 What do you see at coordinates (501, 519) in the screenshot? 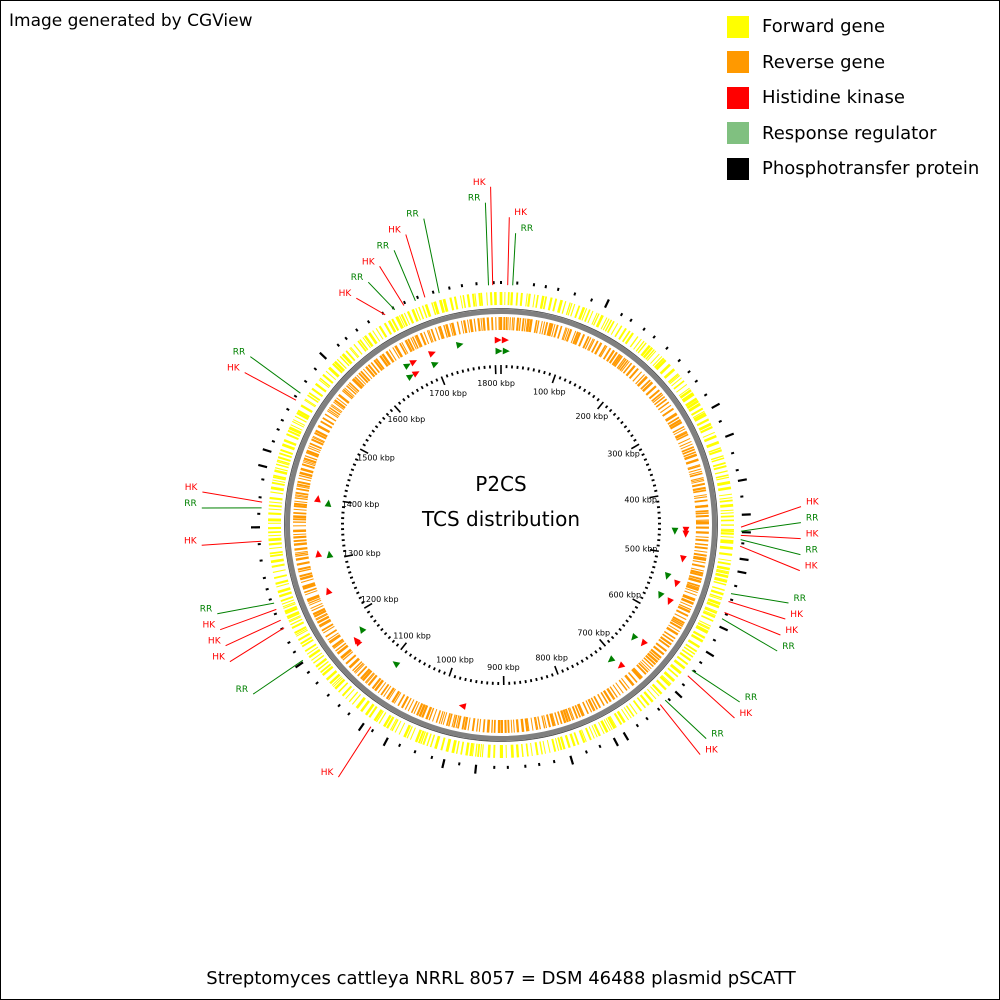
I see `map-subtitle: TCS distribution` at bounding box center [501, 519].